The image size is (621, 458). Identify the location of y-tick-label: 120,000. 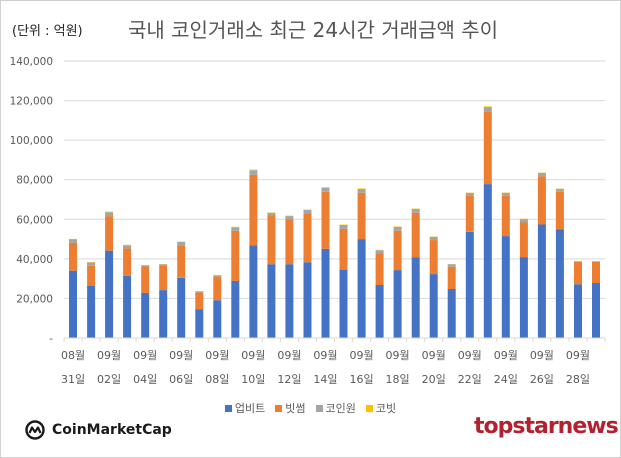
(31, 102).